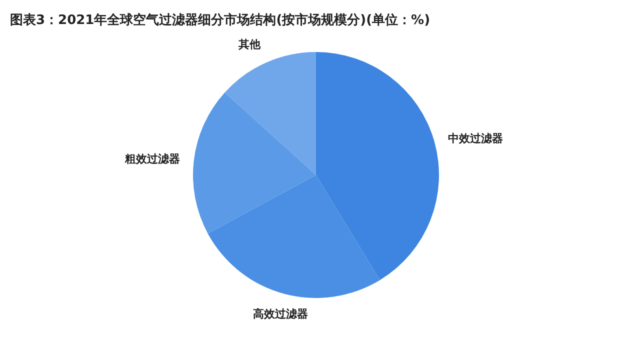 Image resolution: width=640 pixels, height=357 pixels. Describe the element at coordinates (475, 139) in the screenshot. I see `slice-label: 中效过滤器` at that location.